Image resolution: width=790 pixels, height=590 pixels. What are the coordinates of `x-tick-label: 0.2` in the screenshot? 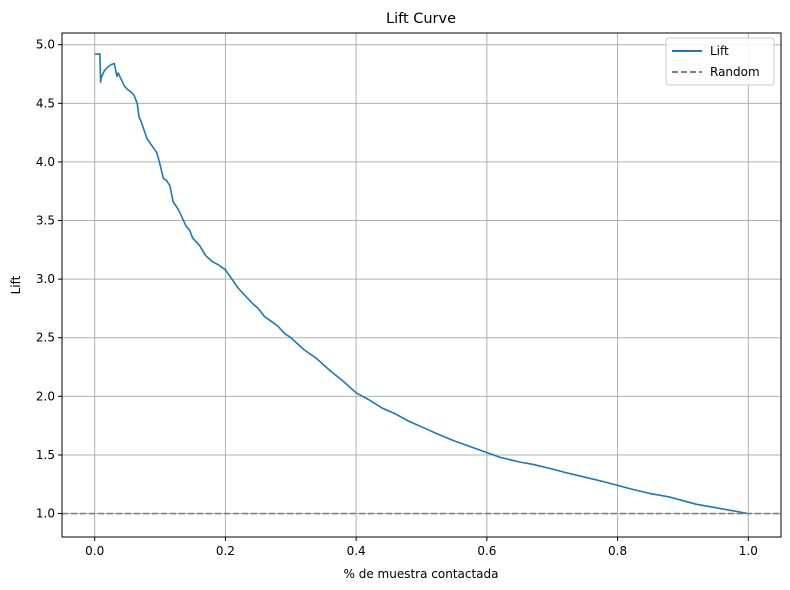 It's located at (225, 551).